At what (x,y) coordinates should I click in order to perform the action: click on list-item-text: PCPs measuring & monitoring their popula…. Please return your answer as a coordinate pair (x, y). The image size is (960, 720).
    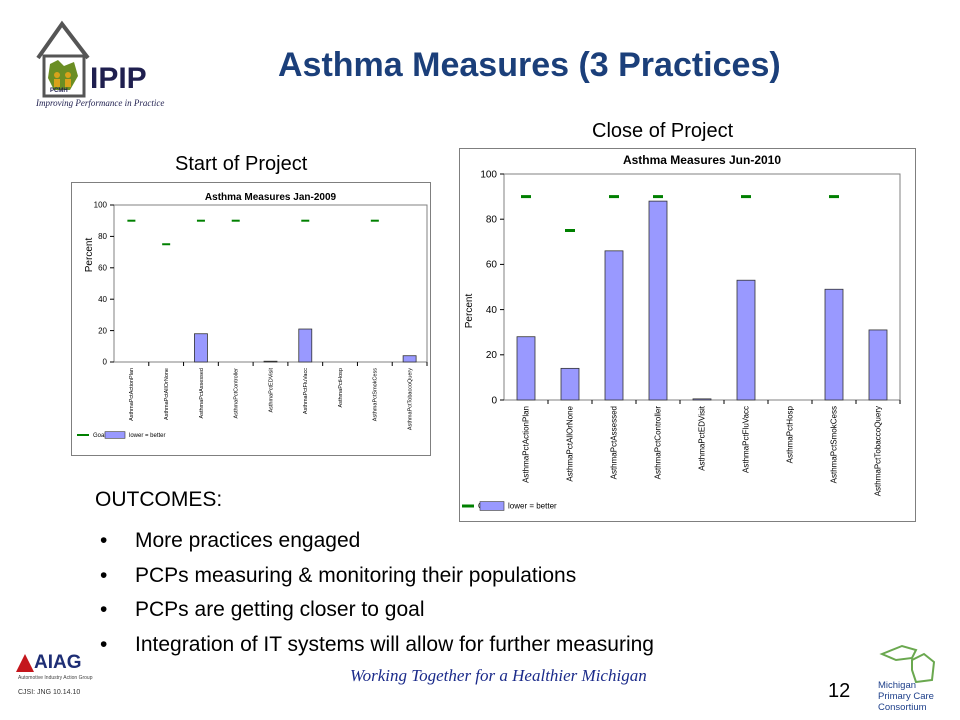
    Looking at the image, I should click on (356, 575).